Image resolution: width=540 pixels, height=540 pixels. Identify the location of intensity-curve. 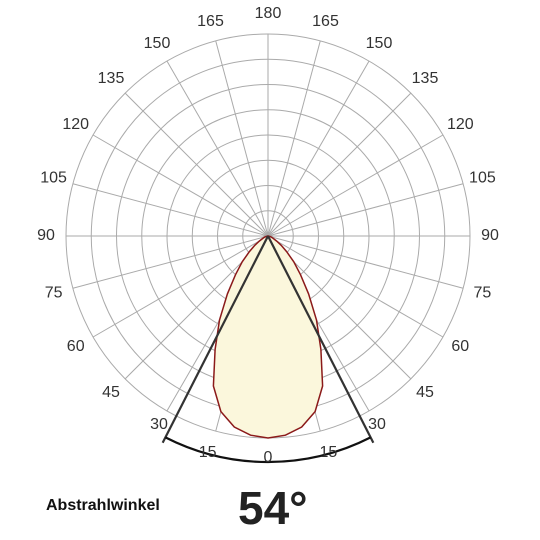
(268, 337).